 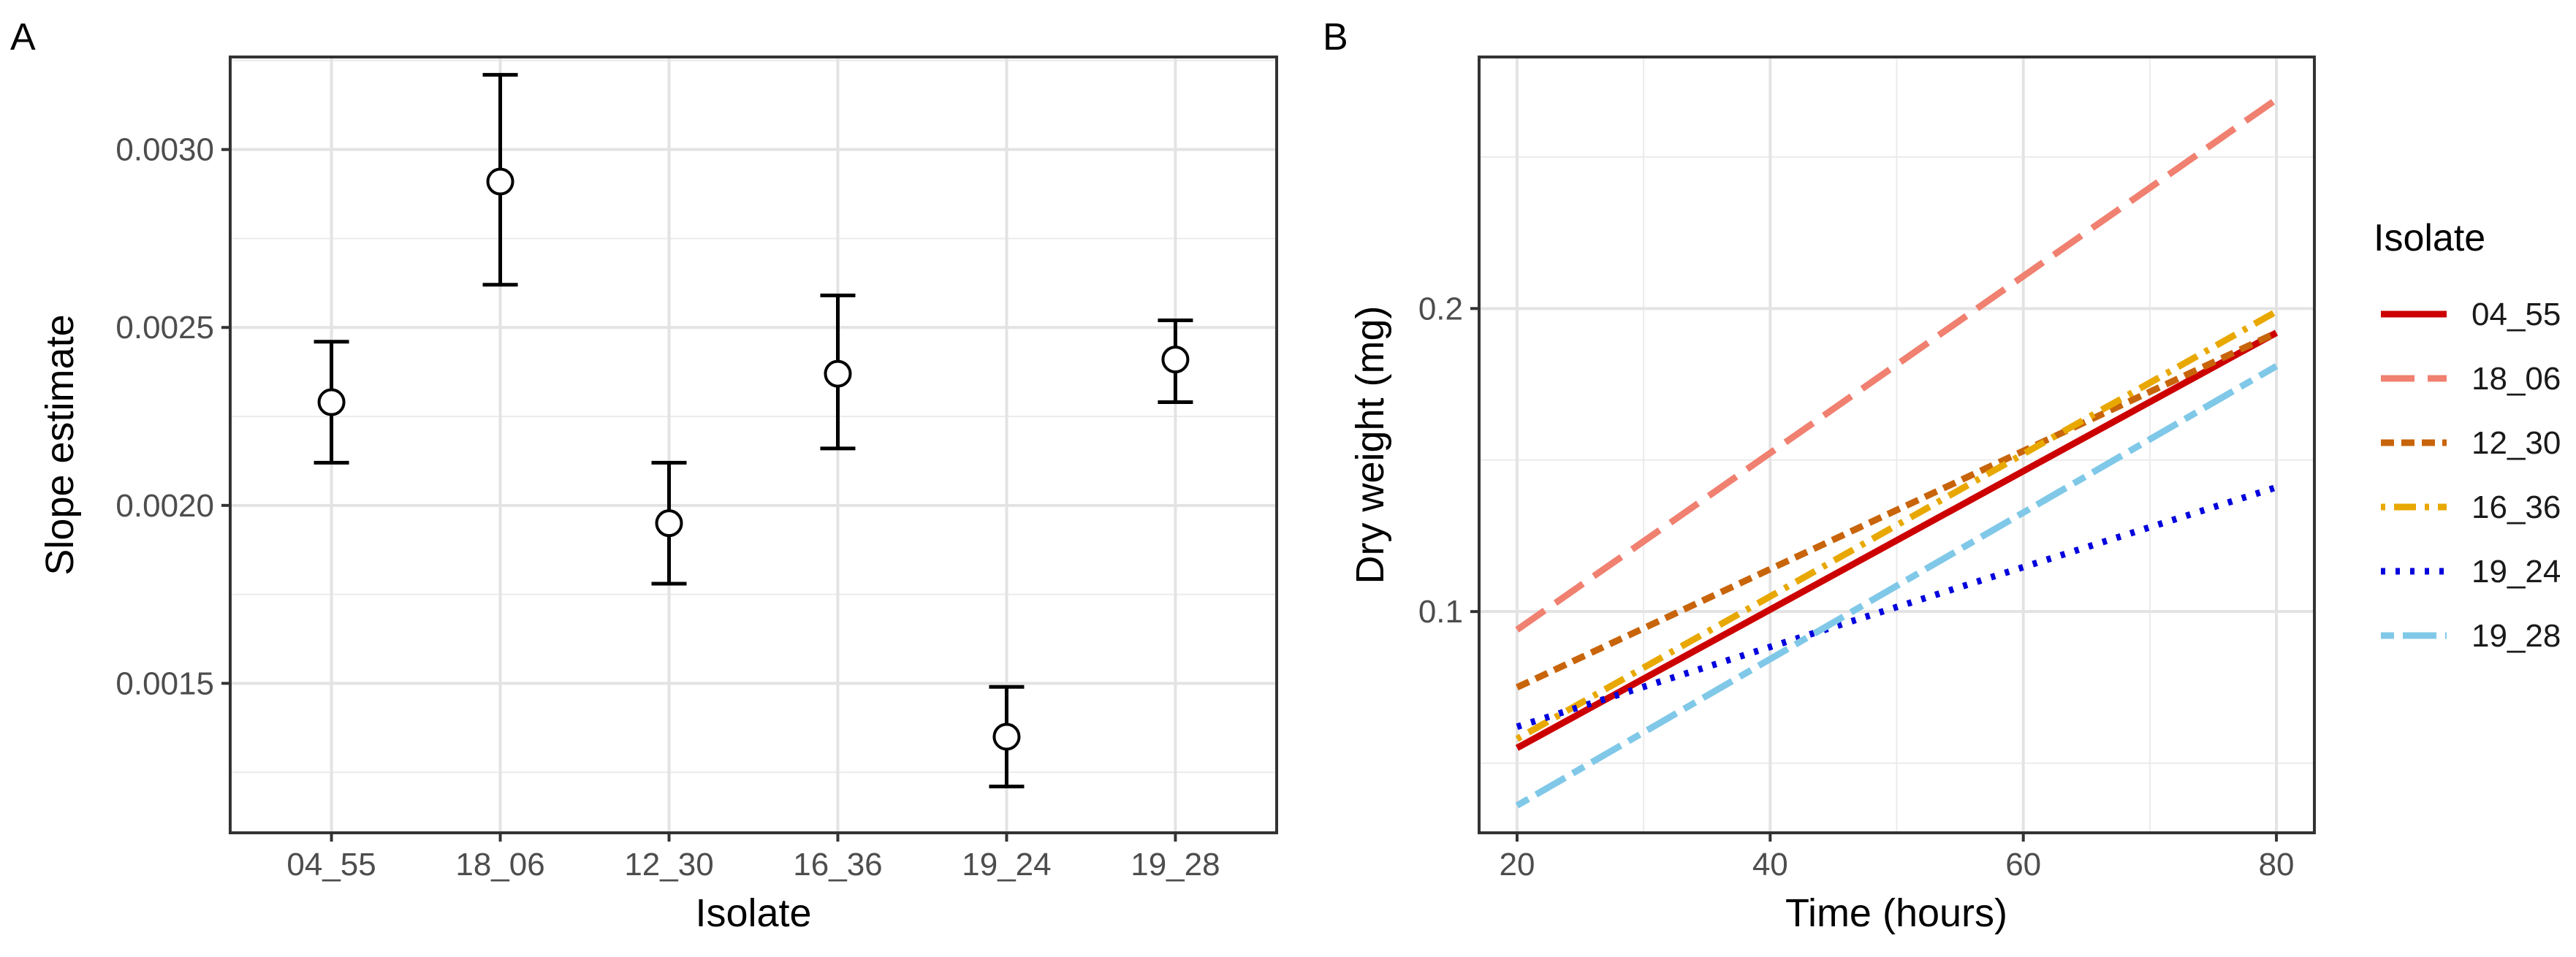 I want to click on x-tick-label: 12_30, so click(x=668, y=864).